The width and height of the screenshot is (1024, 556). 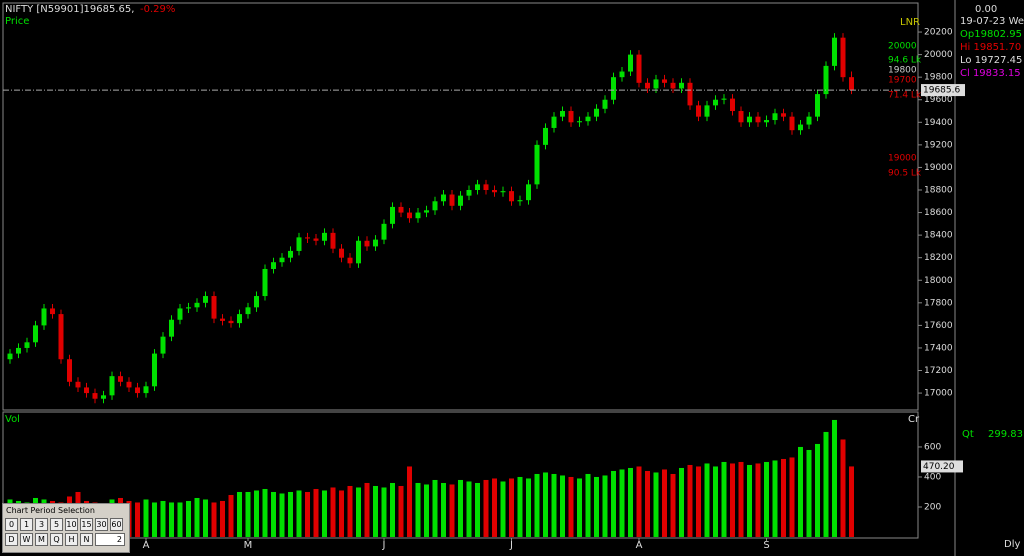 What do you see at coordinates (939, 467) in the screenshot?
I see `last-volume-label: 470.20` at bounding box center [939, 467].